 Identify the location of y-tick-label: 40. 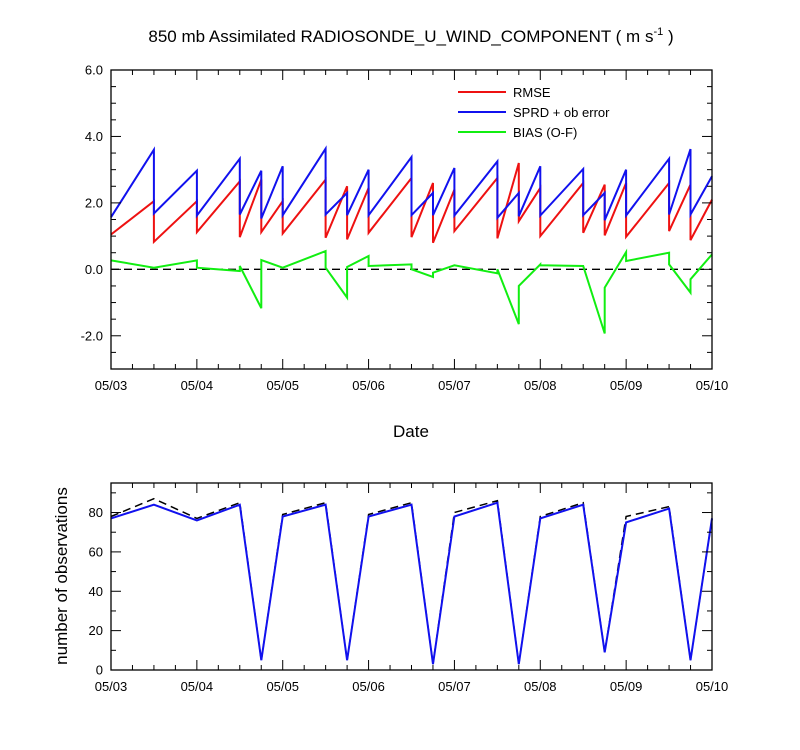
(96, 591).